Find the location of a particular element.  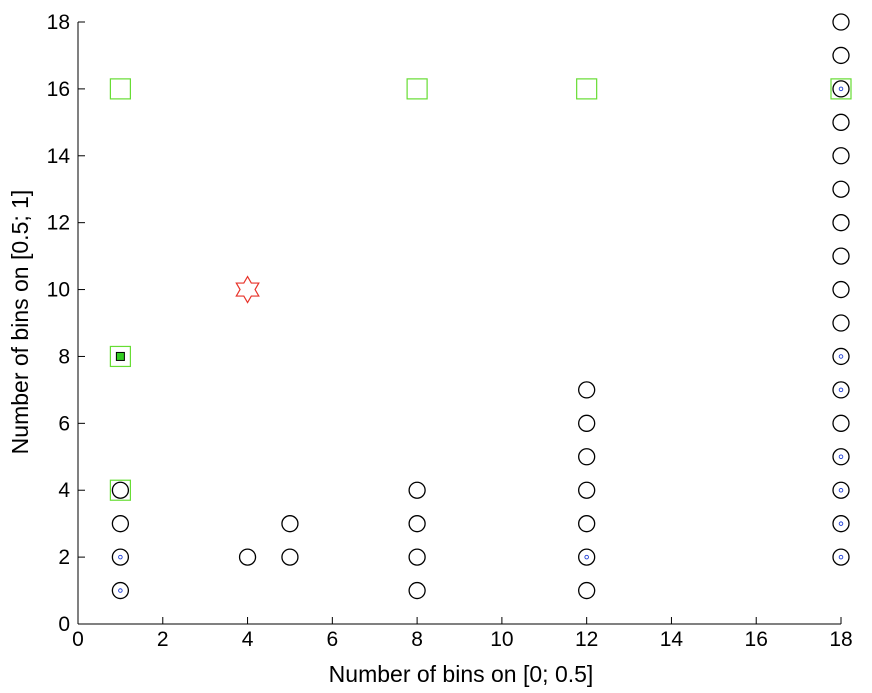

y-tick-label: 4 is located at coordinates (64, 490).